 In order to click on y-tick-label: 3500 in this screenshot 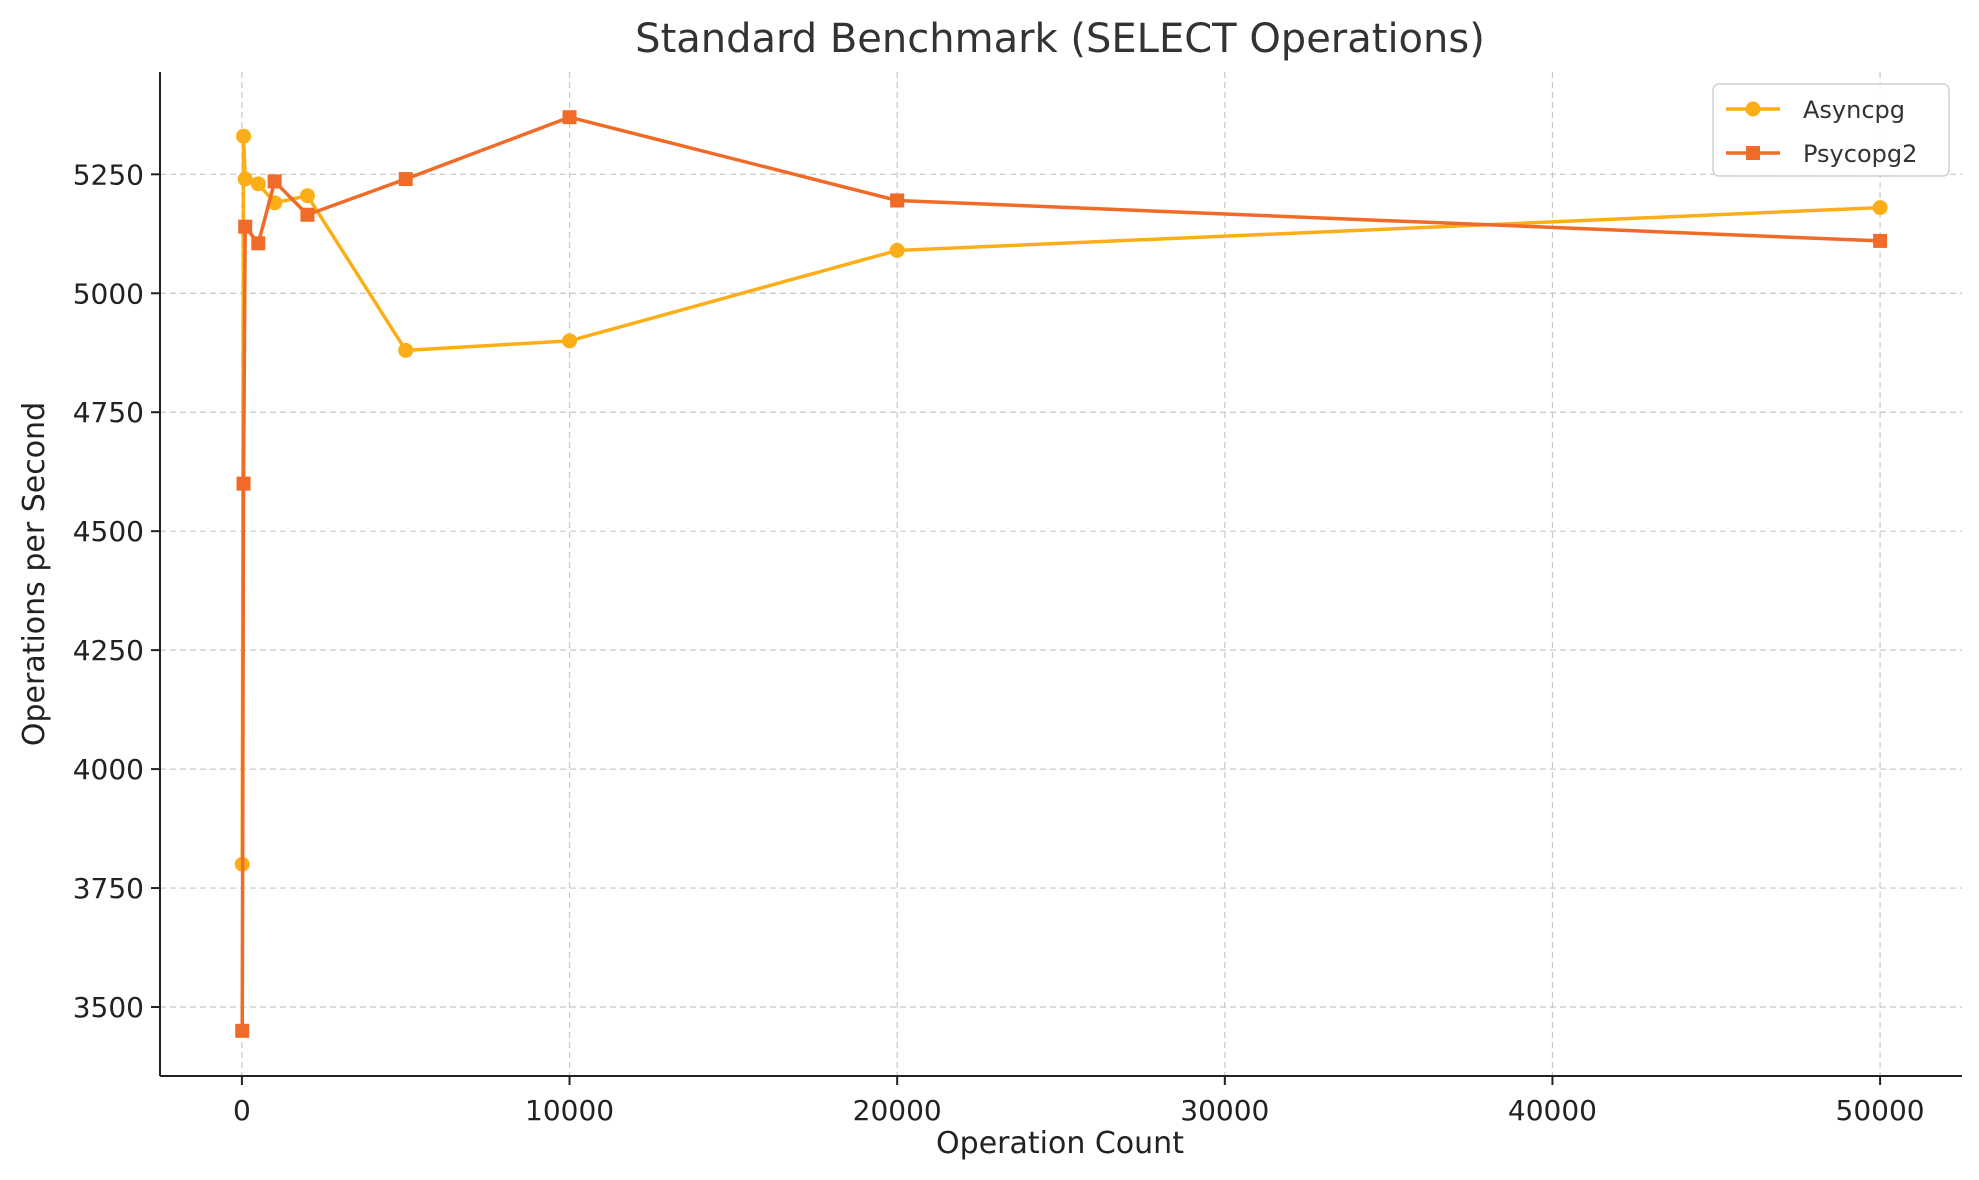, I will do `click(108, 1007)`.